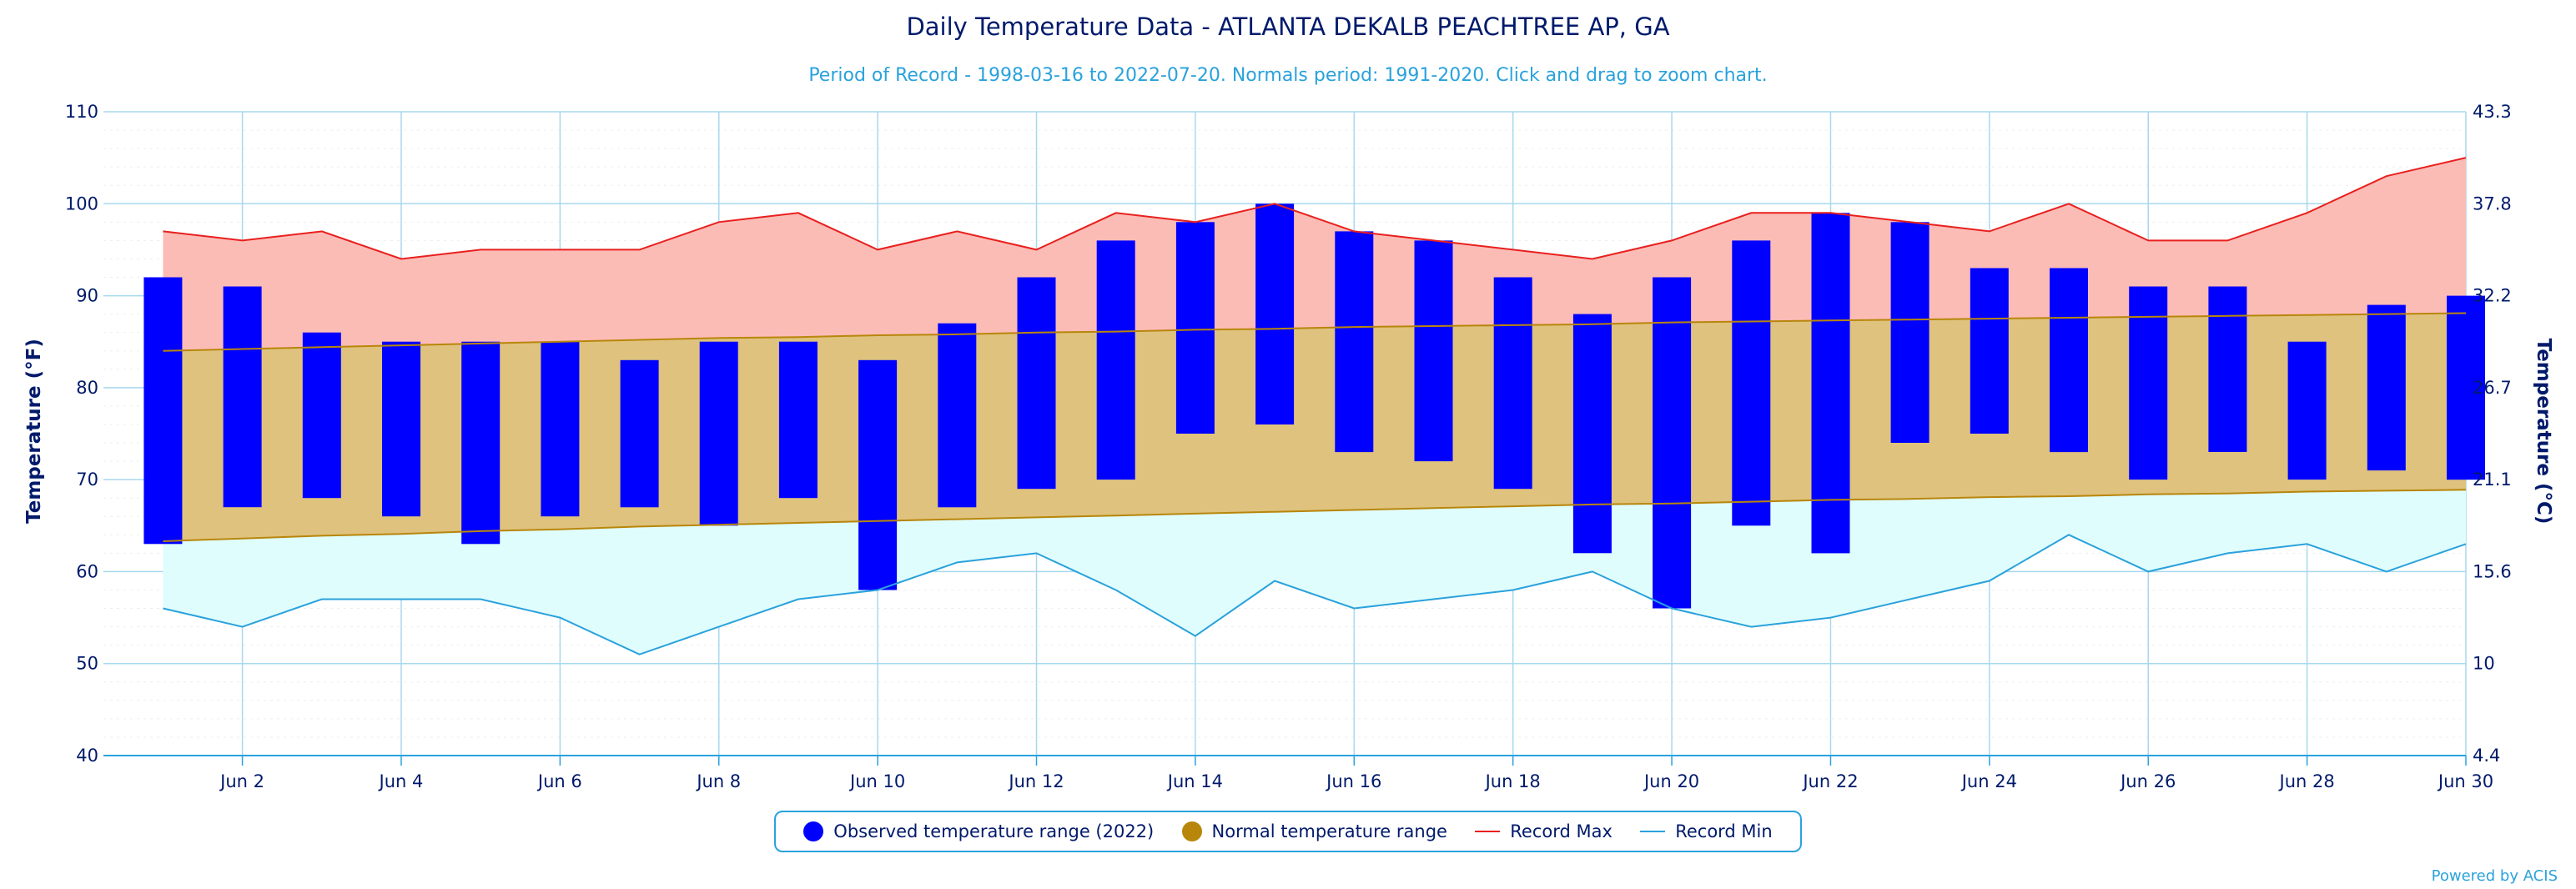  I want to click on x-tick-label: Jun 2, so click(241, 781).